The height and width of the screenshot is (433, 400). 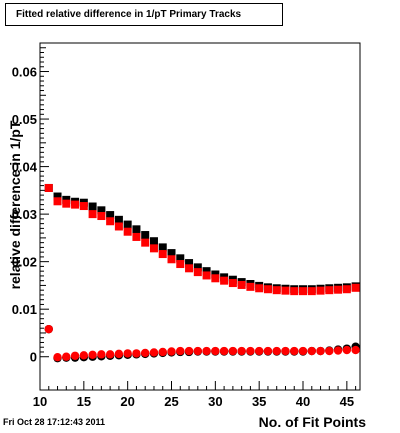 What do you see at coordinates (33, 357) in the screenshot?
I see `y-tick-label: 0` at bounding box center [33, 357].